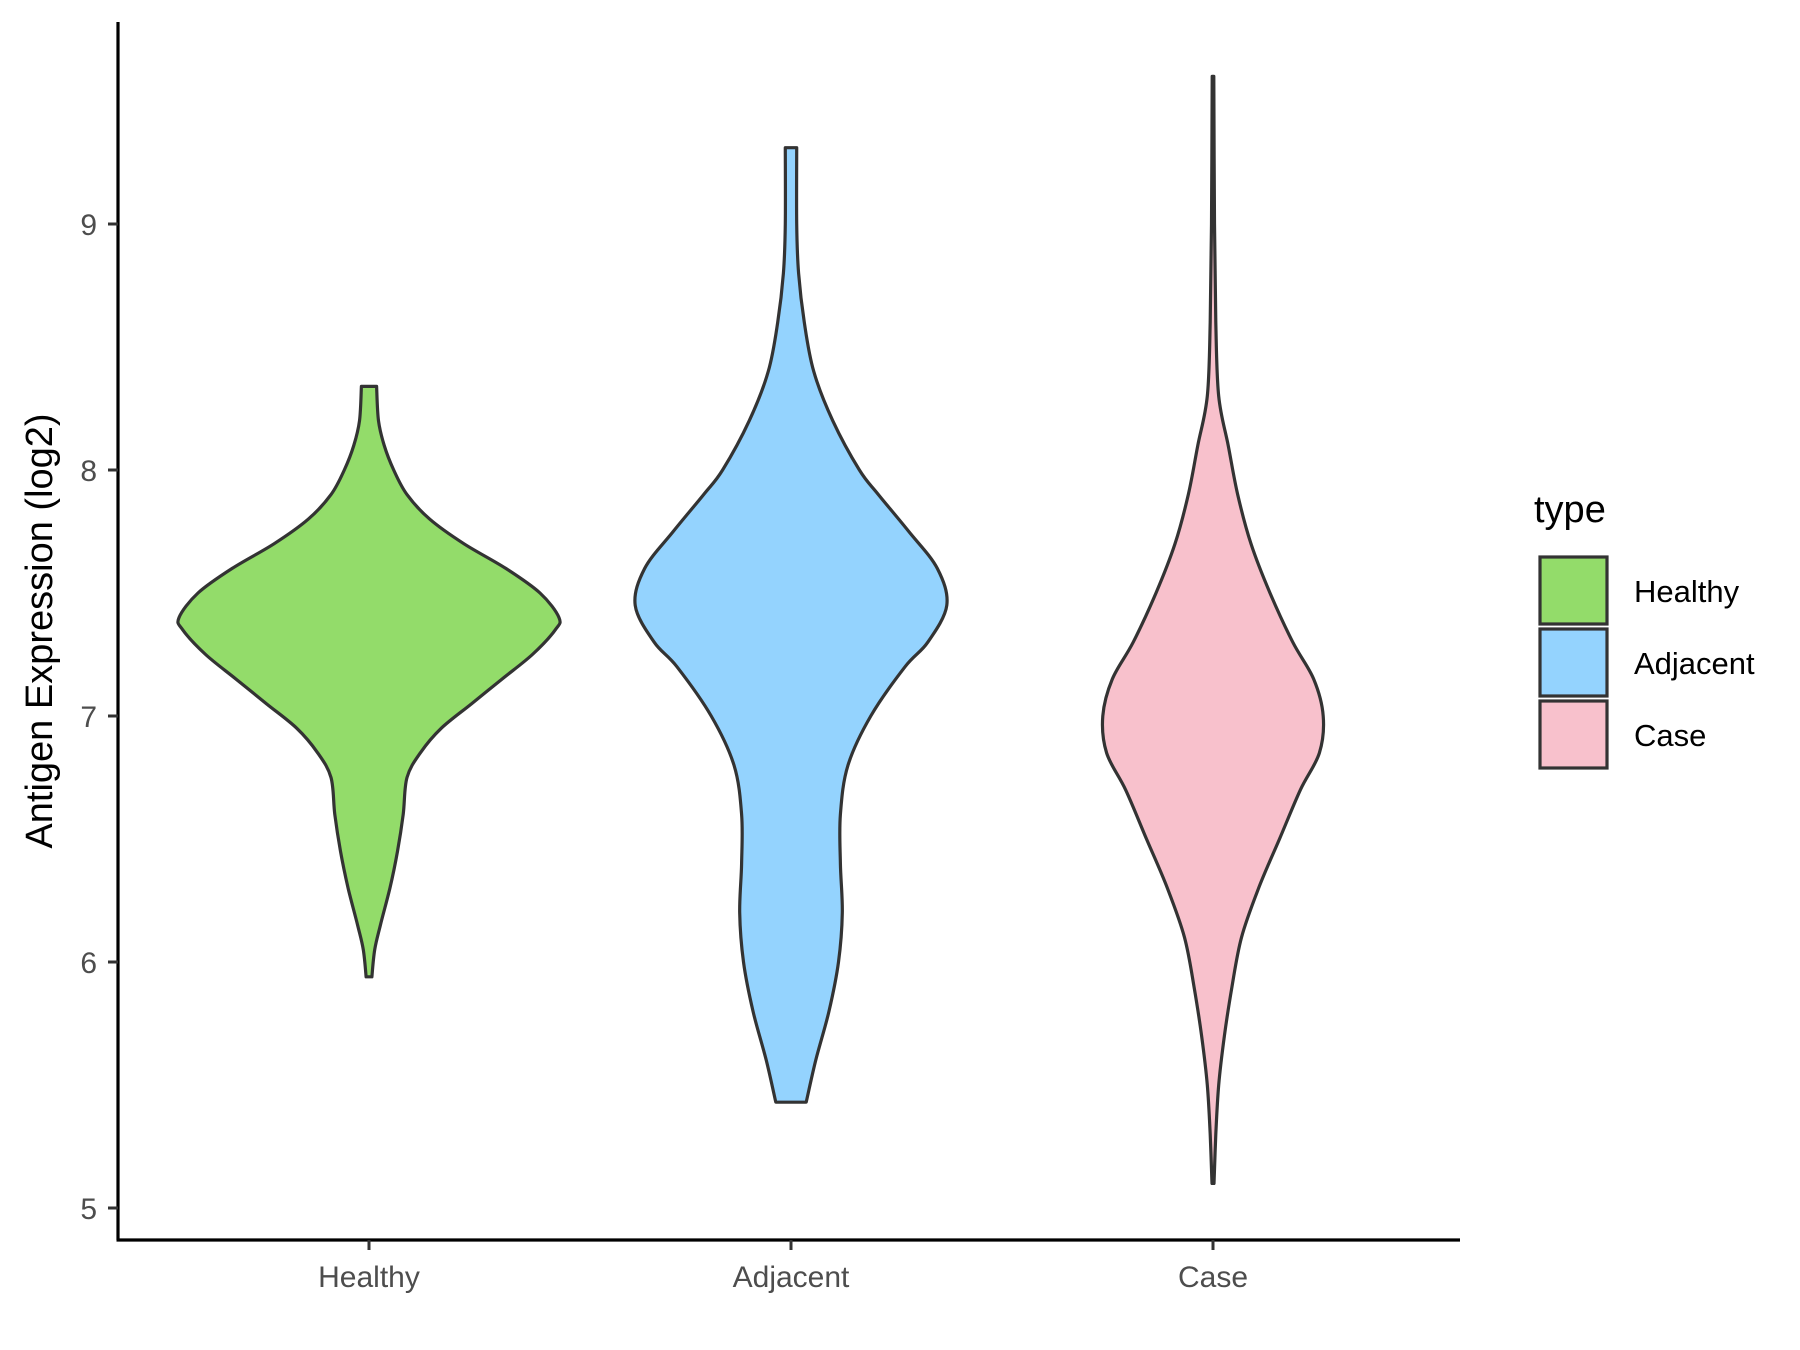 Image resolution: width=1800 pixels, height=1350 pixels. What do you see at coordinates (1570, 510) in the screenshot?
I see `legend-title: type` at bounding box center [1570, 510].